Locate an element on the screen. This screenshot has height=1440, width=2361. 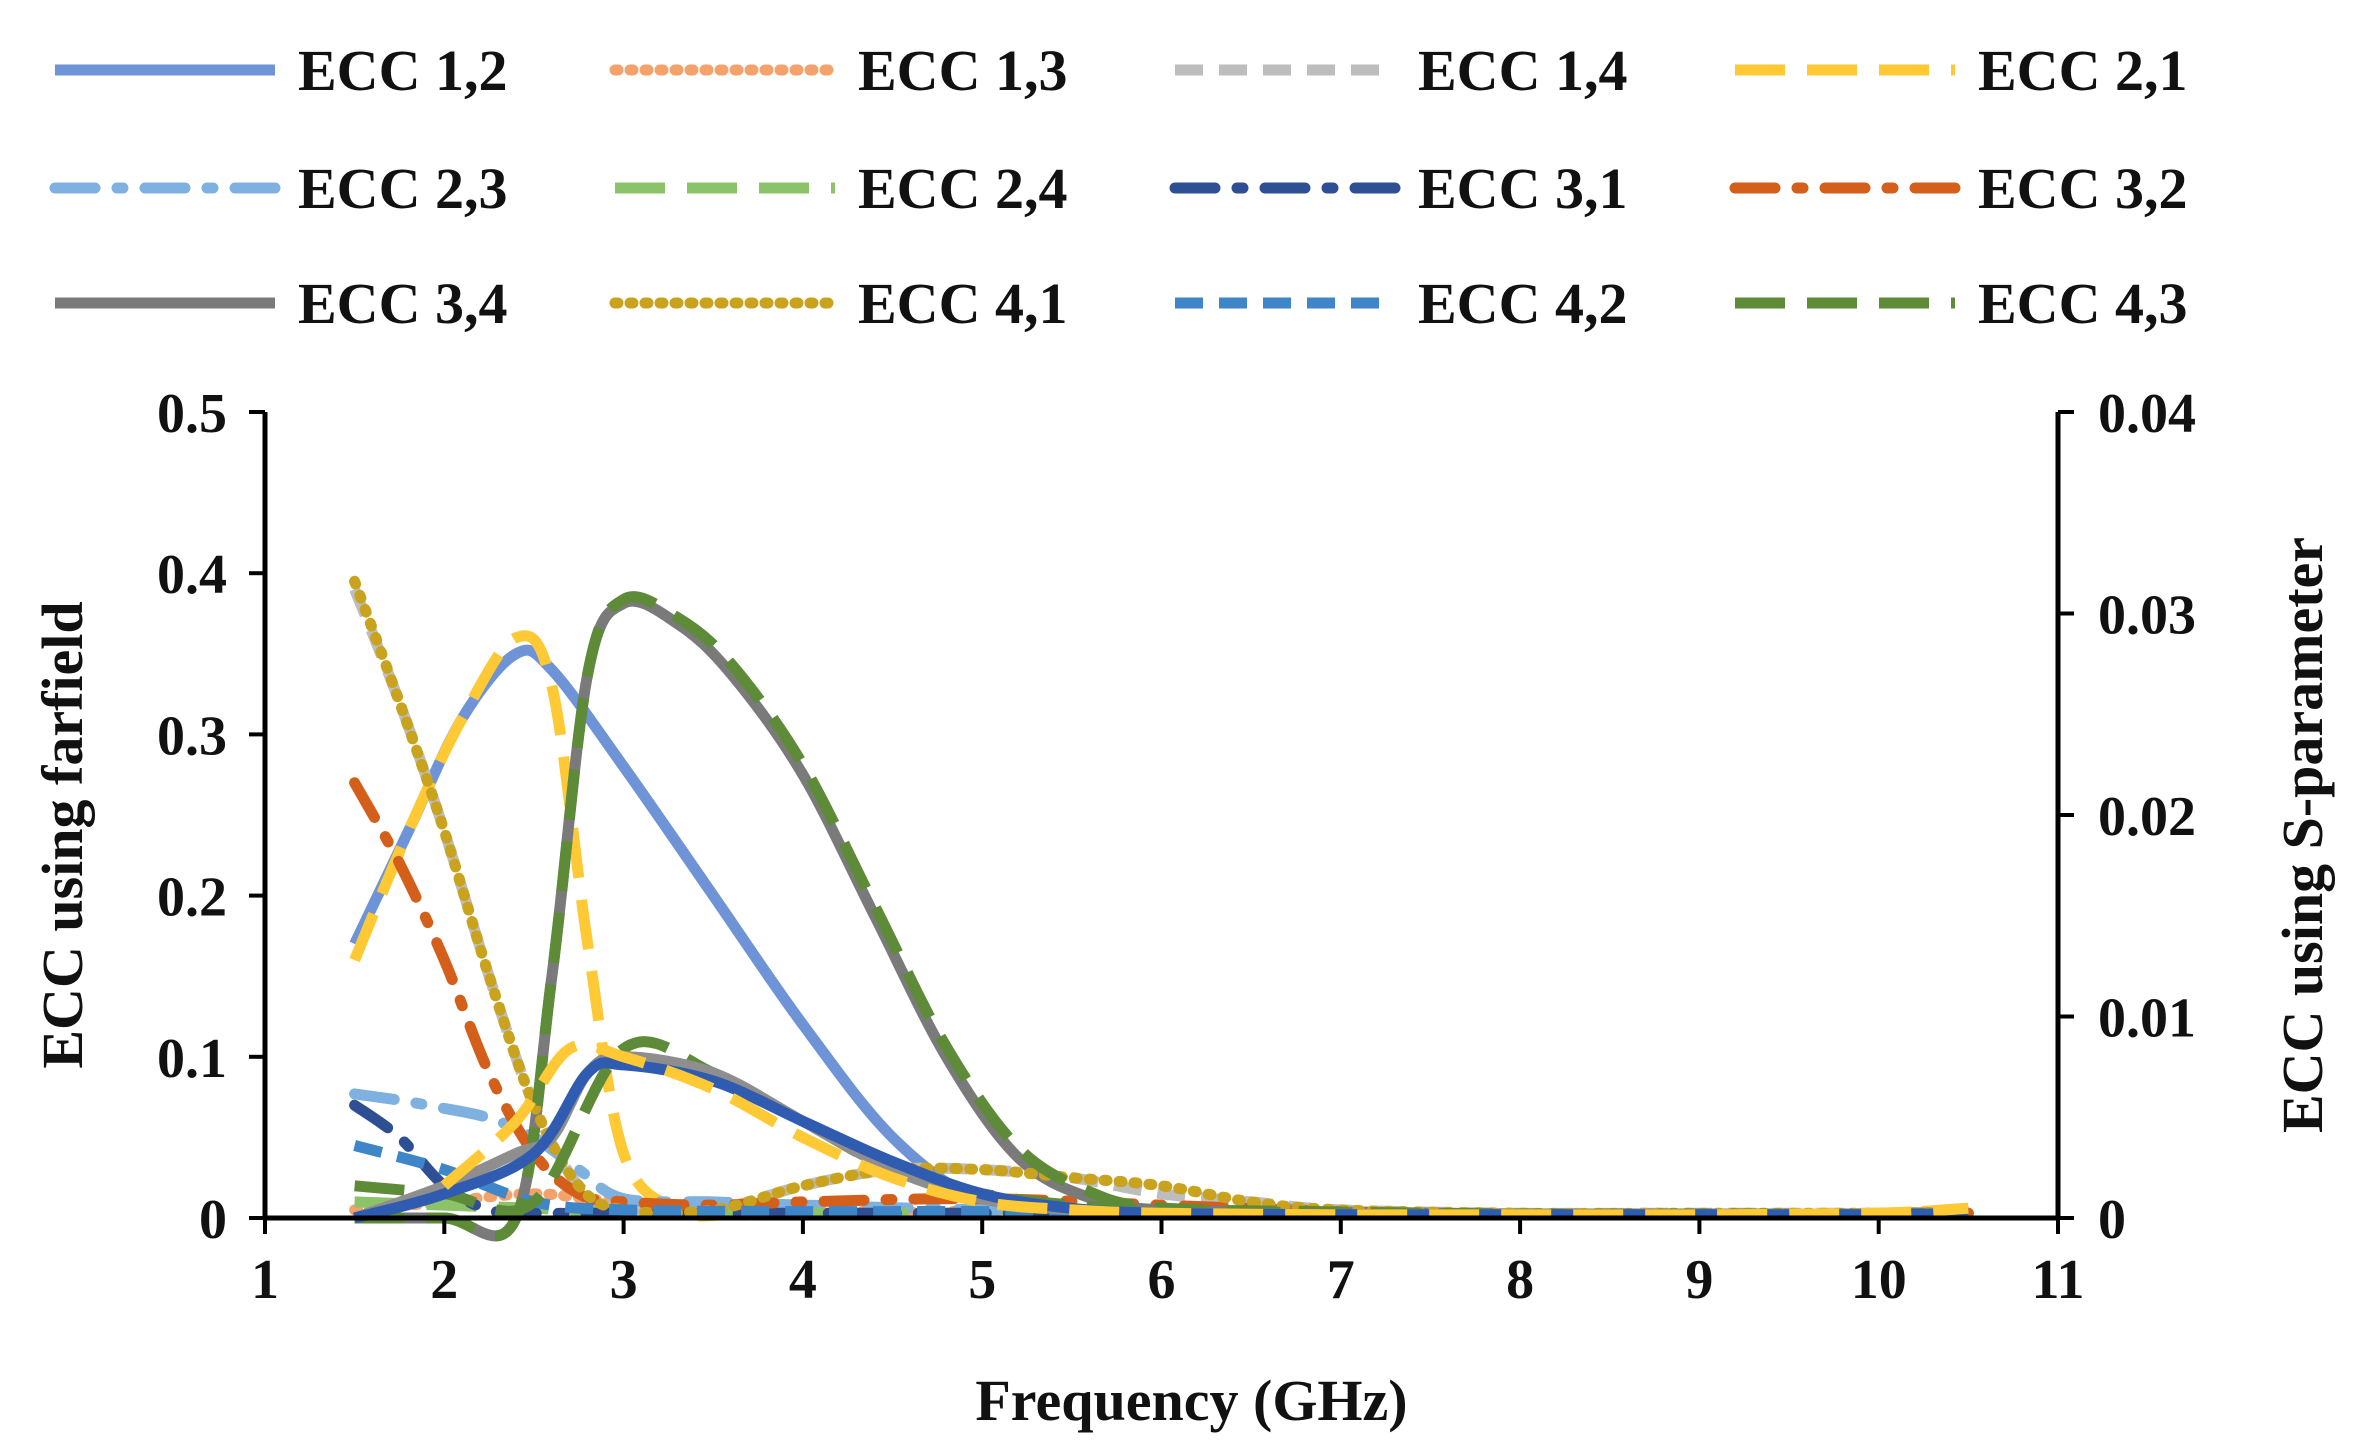
y2-tick-label: 0.04 is located at coordinates (2147, 414).